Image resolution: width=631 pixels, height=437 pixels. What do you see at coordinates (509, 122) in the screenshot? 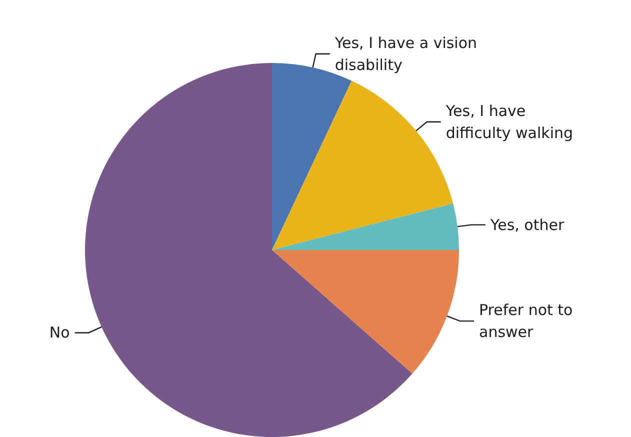
I see `slice-label: Yes, I have difficulty walking` at bounding box center [509, 122].